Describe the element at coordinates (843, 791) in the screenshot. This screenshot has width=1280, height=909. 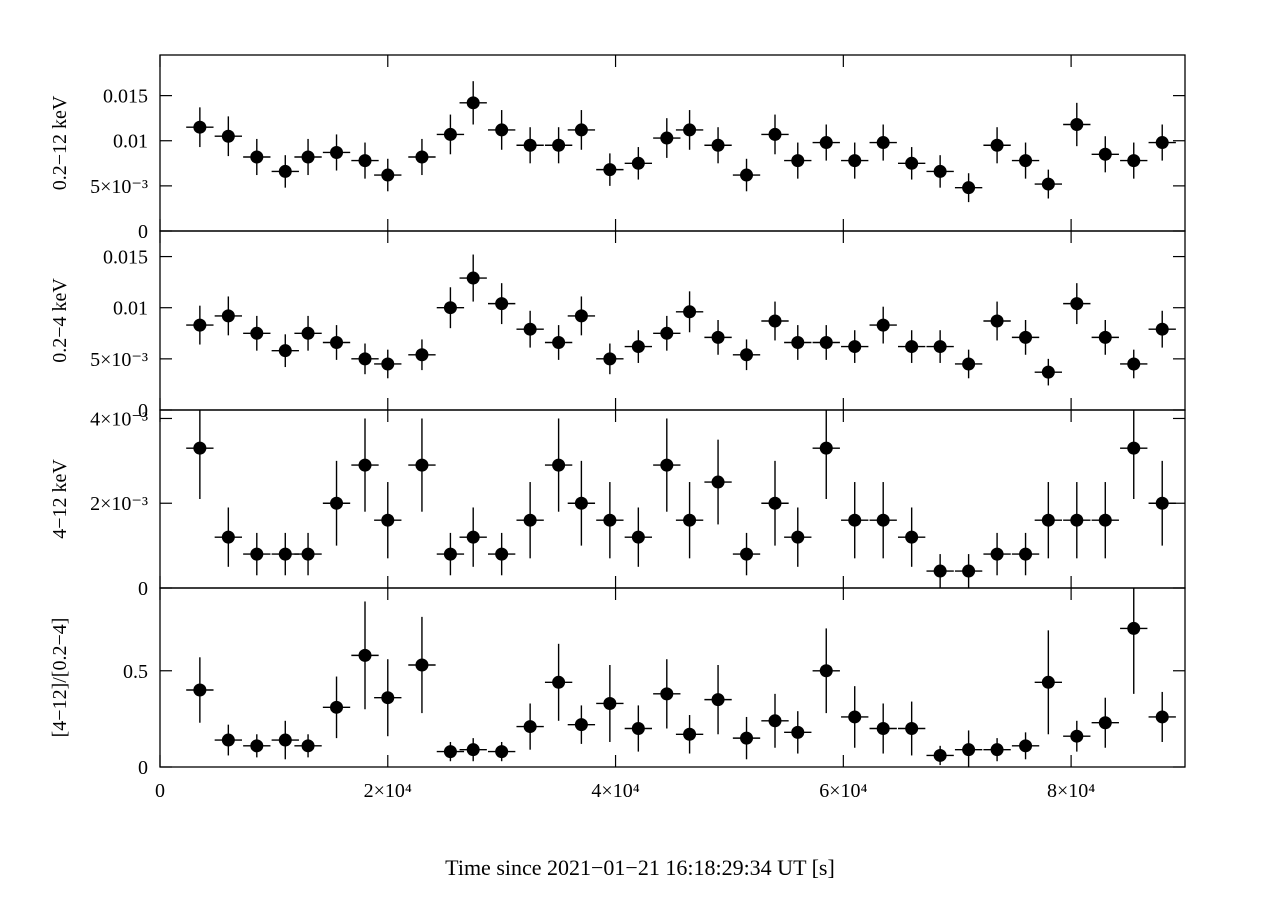
I see `x-tick-label: 6×10⁴` at that location.